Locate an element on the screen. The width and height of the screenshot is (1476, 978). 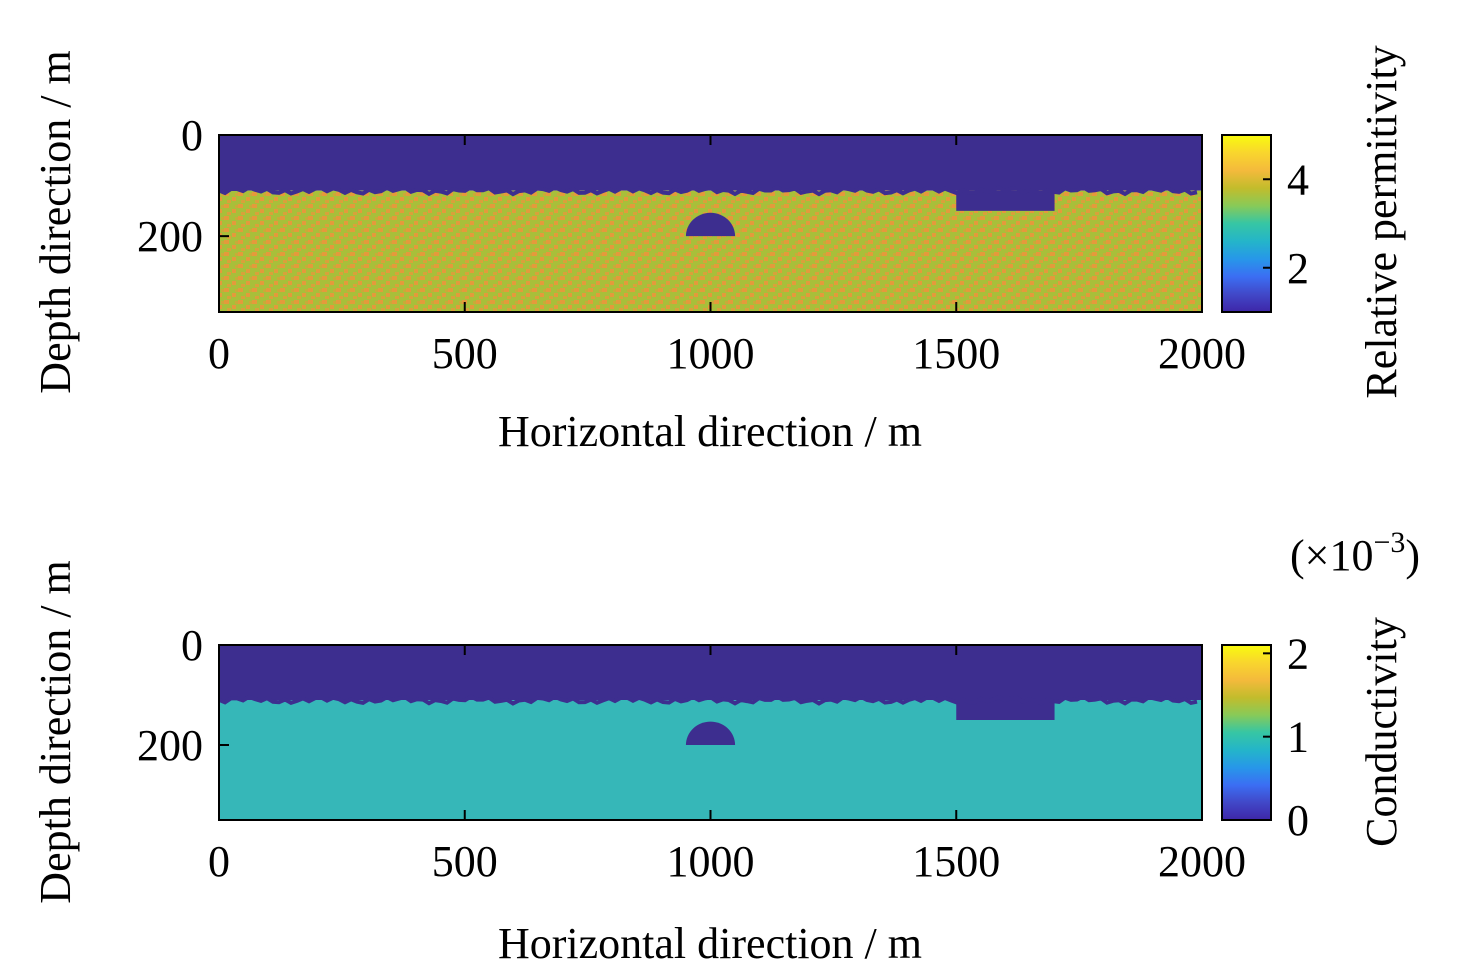
colorbar-label: Conductivity is located at coordinates (1381, 732).